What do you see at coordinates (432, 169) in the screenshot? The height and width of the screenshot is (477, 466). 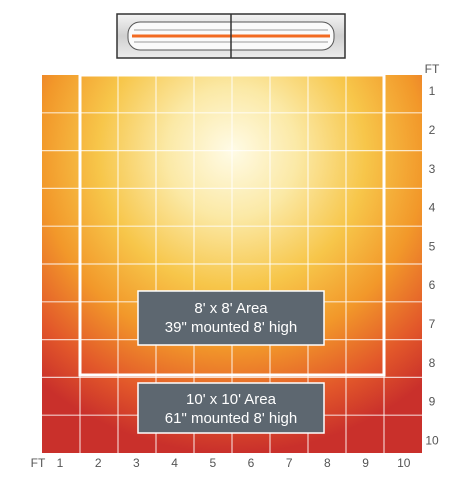 I see `y-label: 3` at bounding box center [432, 169].